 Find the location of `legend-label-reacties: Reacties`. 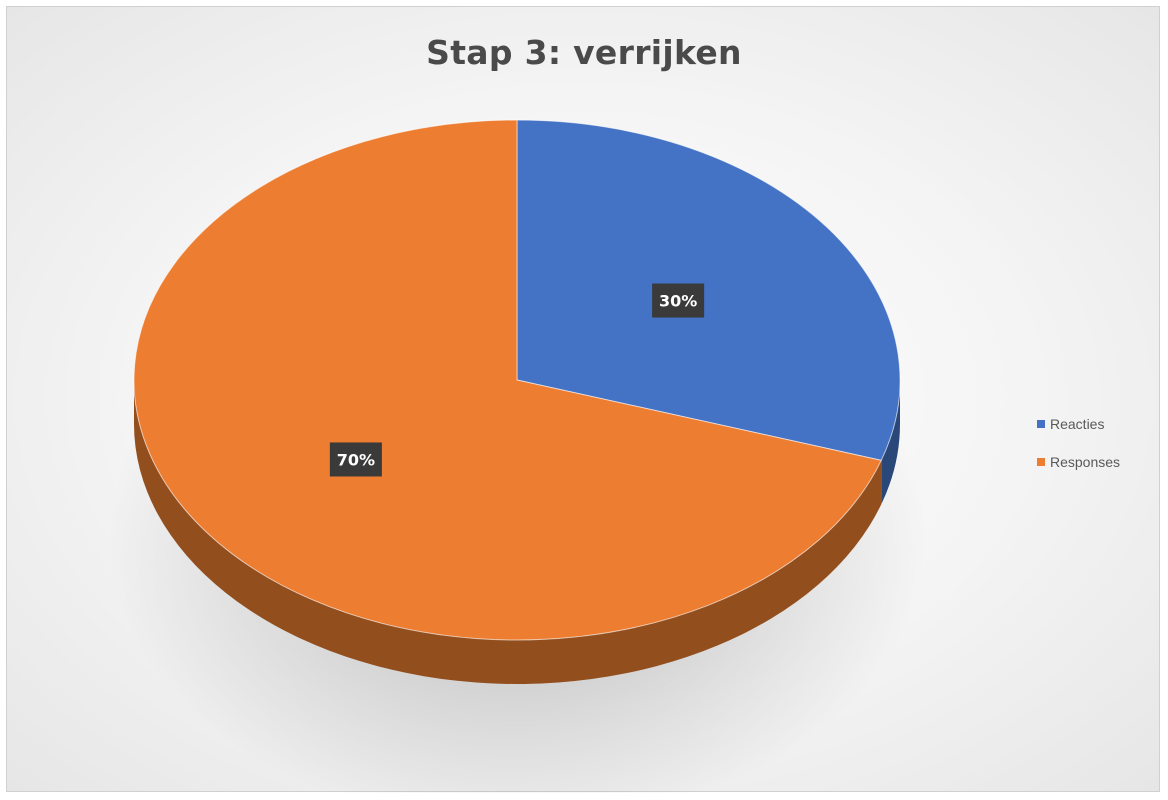

legend-label-reacties: Reacties is located at coordinates (1077, 424).